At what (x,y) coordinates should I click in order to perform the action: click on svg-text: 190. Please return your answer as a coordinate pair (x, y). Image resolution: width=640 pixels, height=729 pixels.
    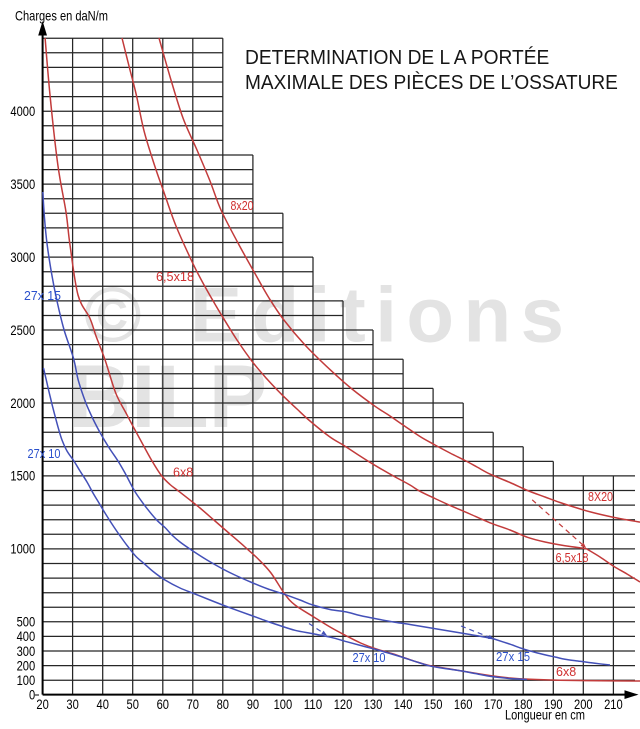
    Looking at the image, I should click on (553, 704).